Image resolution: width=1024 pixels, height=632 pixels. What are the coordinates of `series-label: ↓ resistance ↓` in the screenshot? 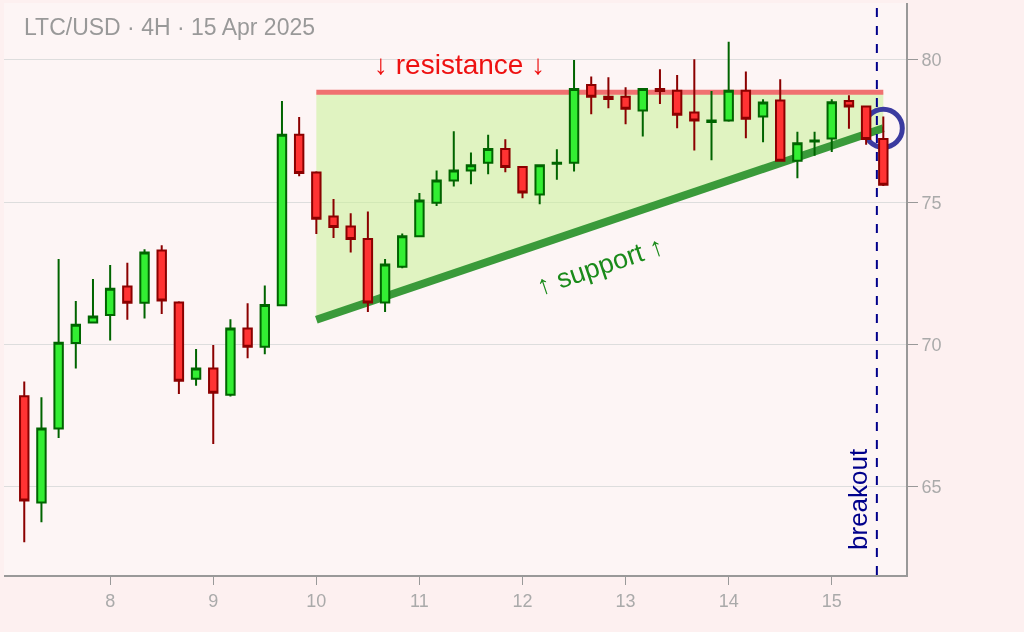 It's located at (460, 64).